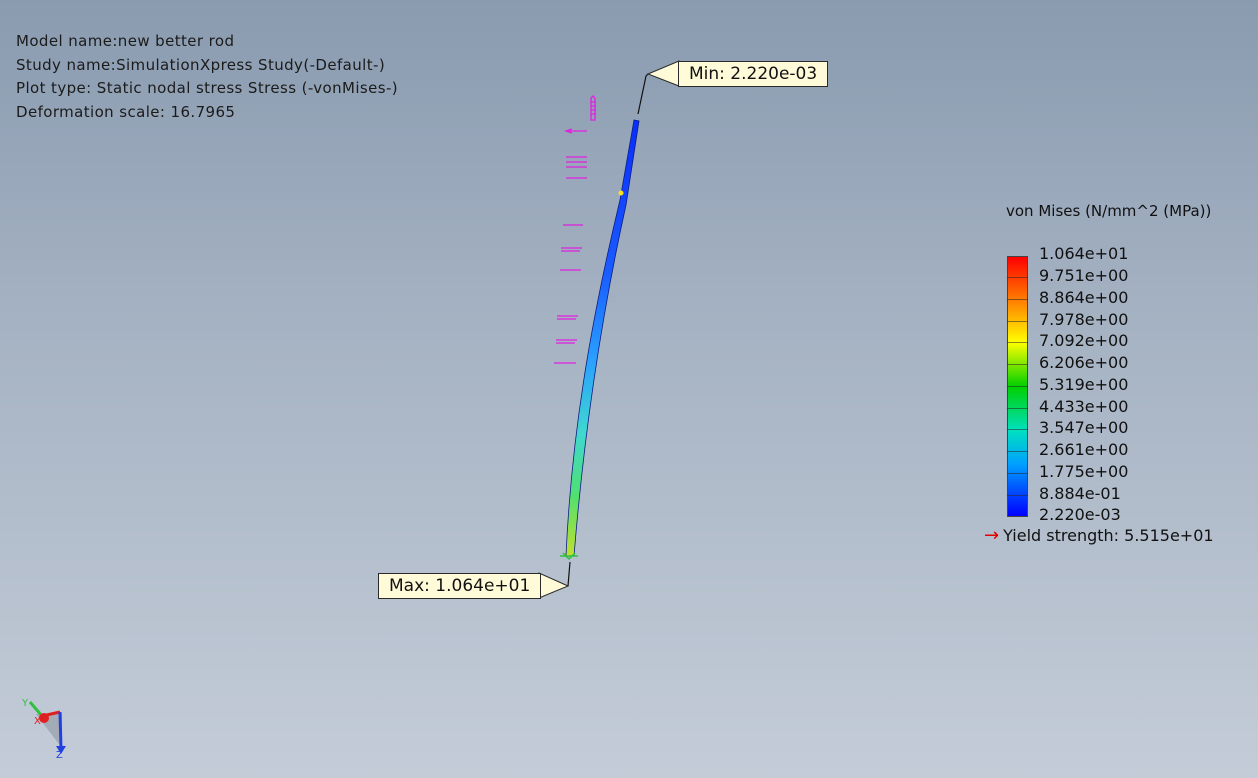 The image size is (1258, 778). What do you see at coordinates (1084, 427) in the screenshot?
I see `legend-label: 3.547e+00` at bounding box center [1084, 427].